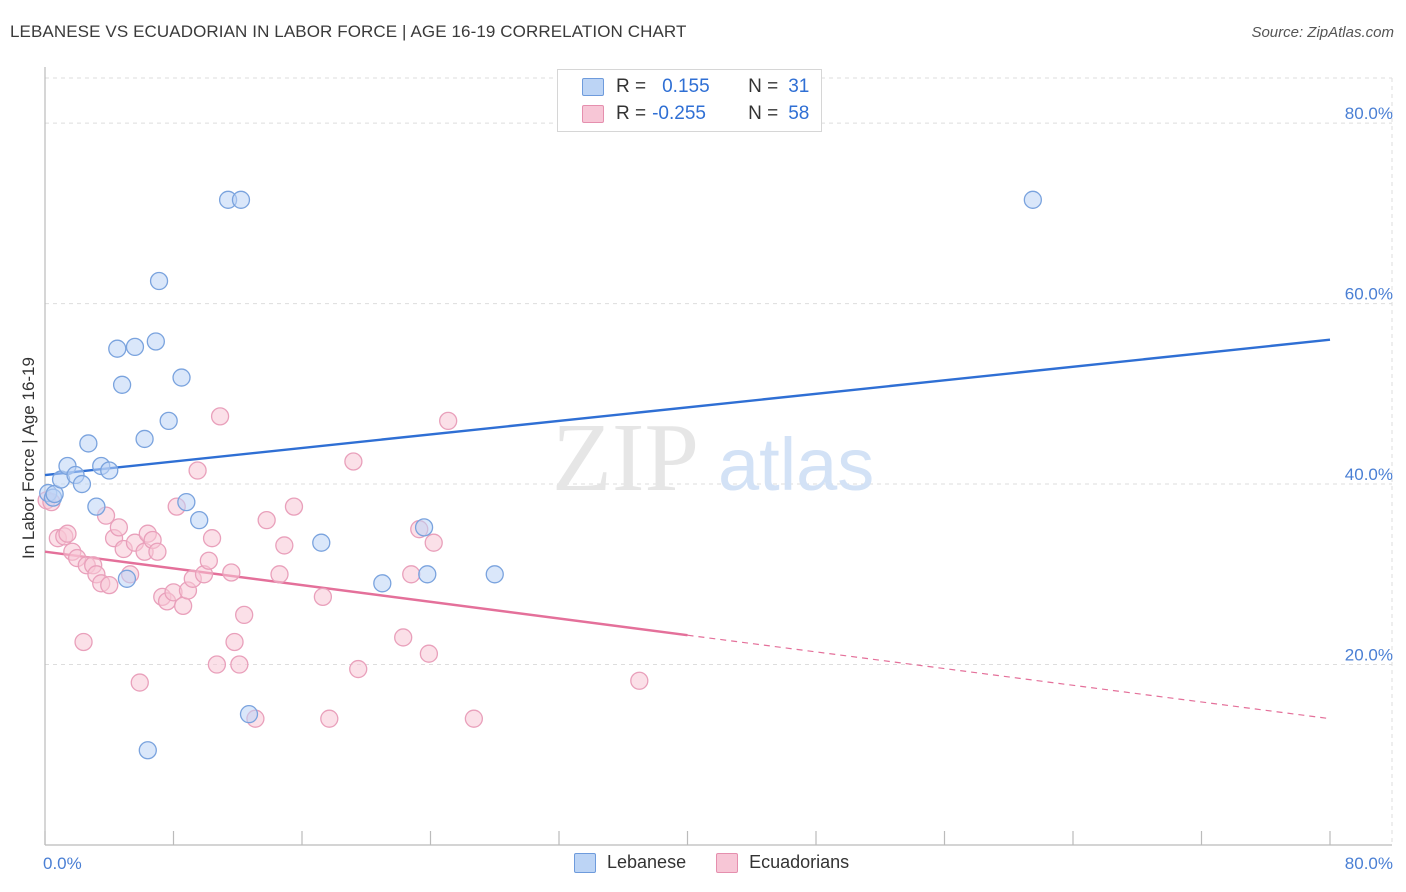 The width and height of the screenshot is (1406, 892). I want to click on x-tick-label: 80.0%, so click(1369, 863).